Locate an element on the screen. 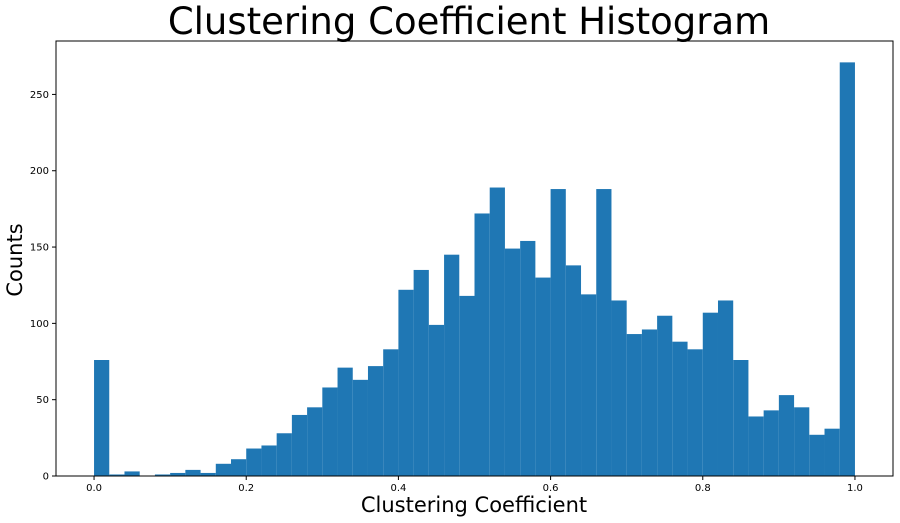 This screenshot has width=900, height=523. y-tick-label: 100 is located at coordinates (39, 324).